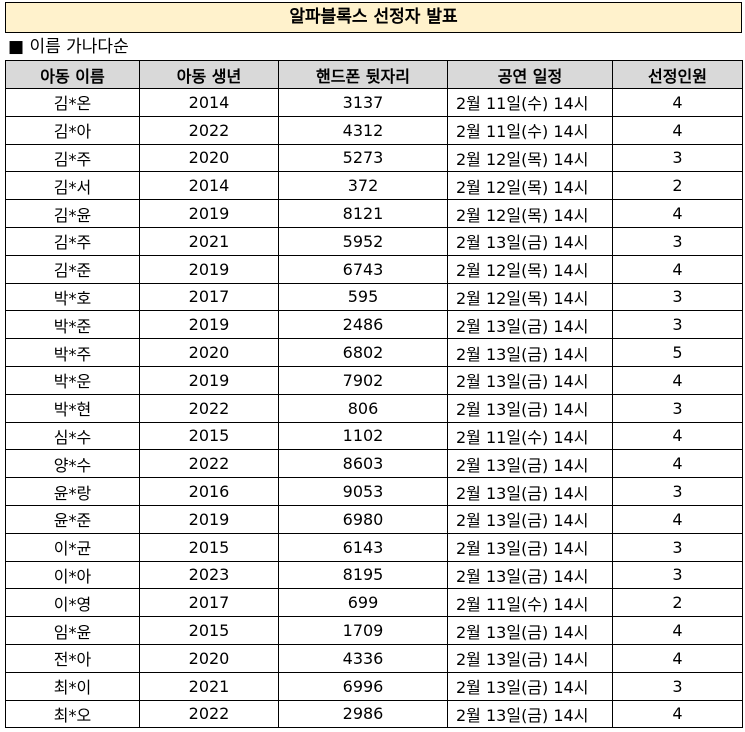 The image size is (745, 732). What do you see at coordinates (374, 464) in the screenshot?
I see `table-row: 양*수 2022 8603 2월 13일(금) 14시 4` at bounding box center [374, 464].